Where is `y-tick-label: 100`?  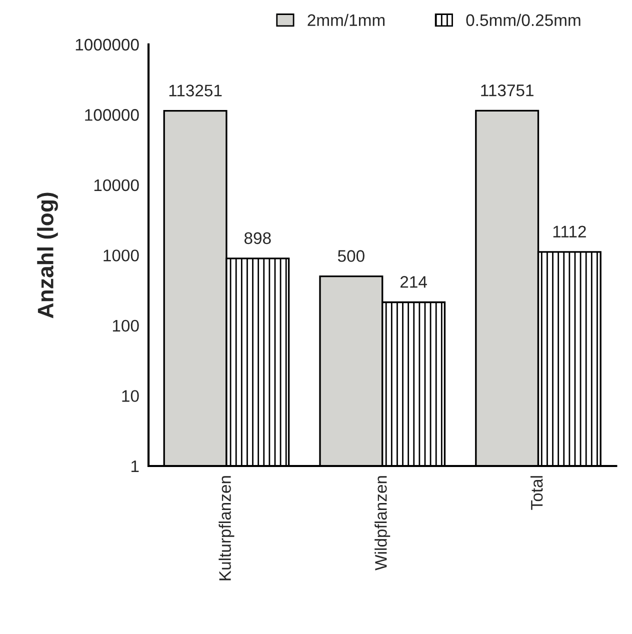 y-tick-label: 100 is located at coordinates (125, 326).